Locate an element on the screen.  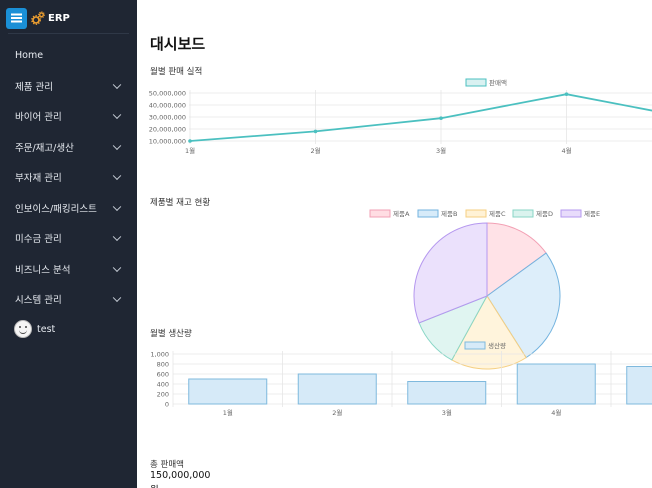
hamburger-icon is located at coordinates (16, 18).